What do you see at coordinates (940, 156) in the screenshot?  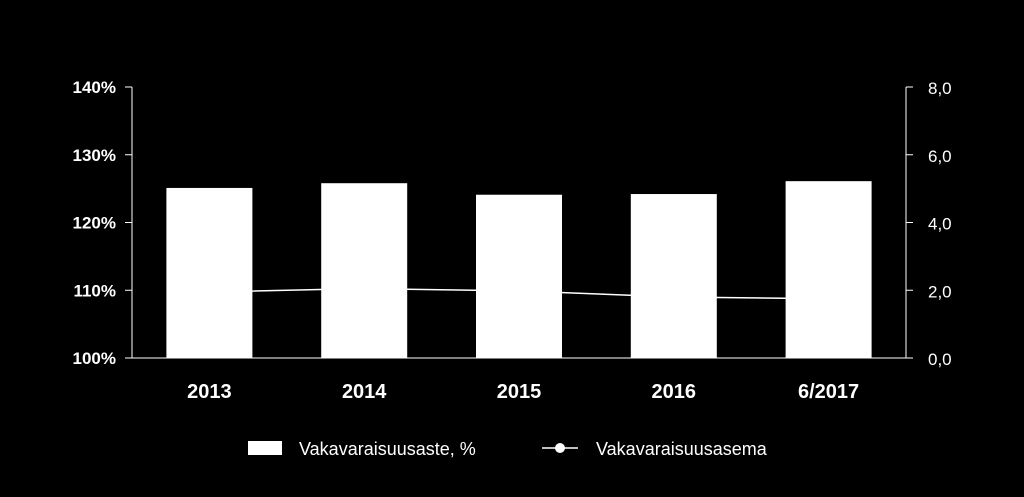 I see `right-axis-tick-label: 6,0` at bounding box center [940, 156].